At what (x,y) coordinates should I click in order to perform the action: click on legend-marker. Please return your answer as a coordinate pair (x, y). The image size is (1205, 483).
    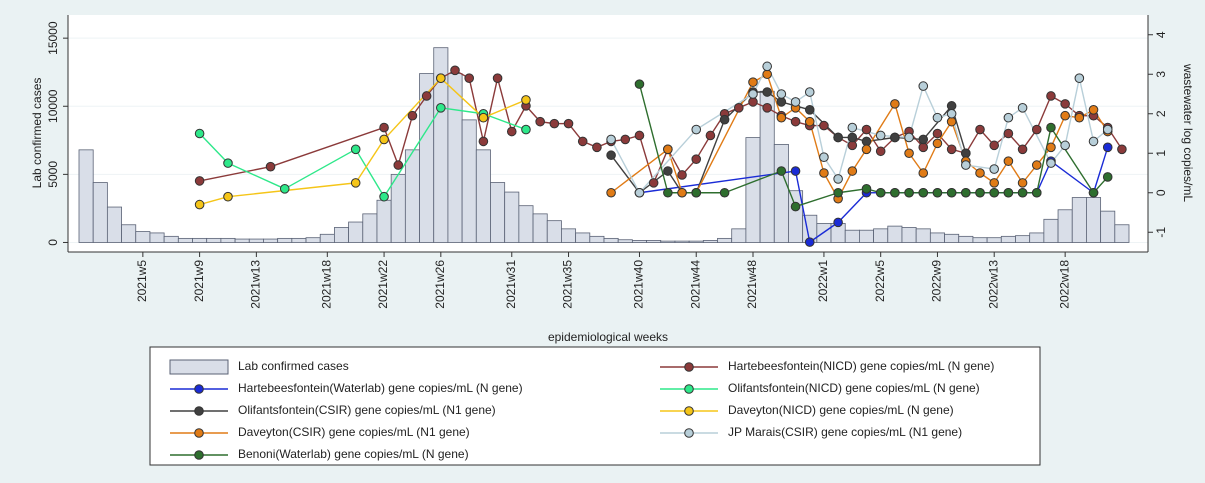
    Looking at the image, I should click on (199, 389).